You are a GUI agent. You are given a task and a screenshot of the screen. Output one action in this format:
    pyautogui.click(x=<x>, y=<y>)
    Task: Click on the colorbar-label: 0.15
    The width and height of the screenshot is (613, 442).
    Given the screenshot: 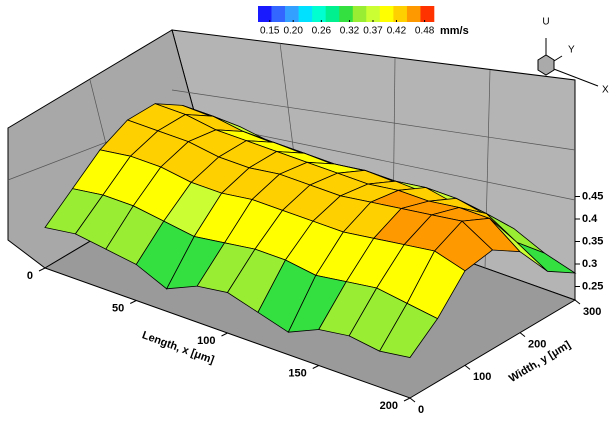 What is the action you would take?
    pyautogui.click(x=270, y=31)
    